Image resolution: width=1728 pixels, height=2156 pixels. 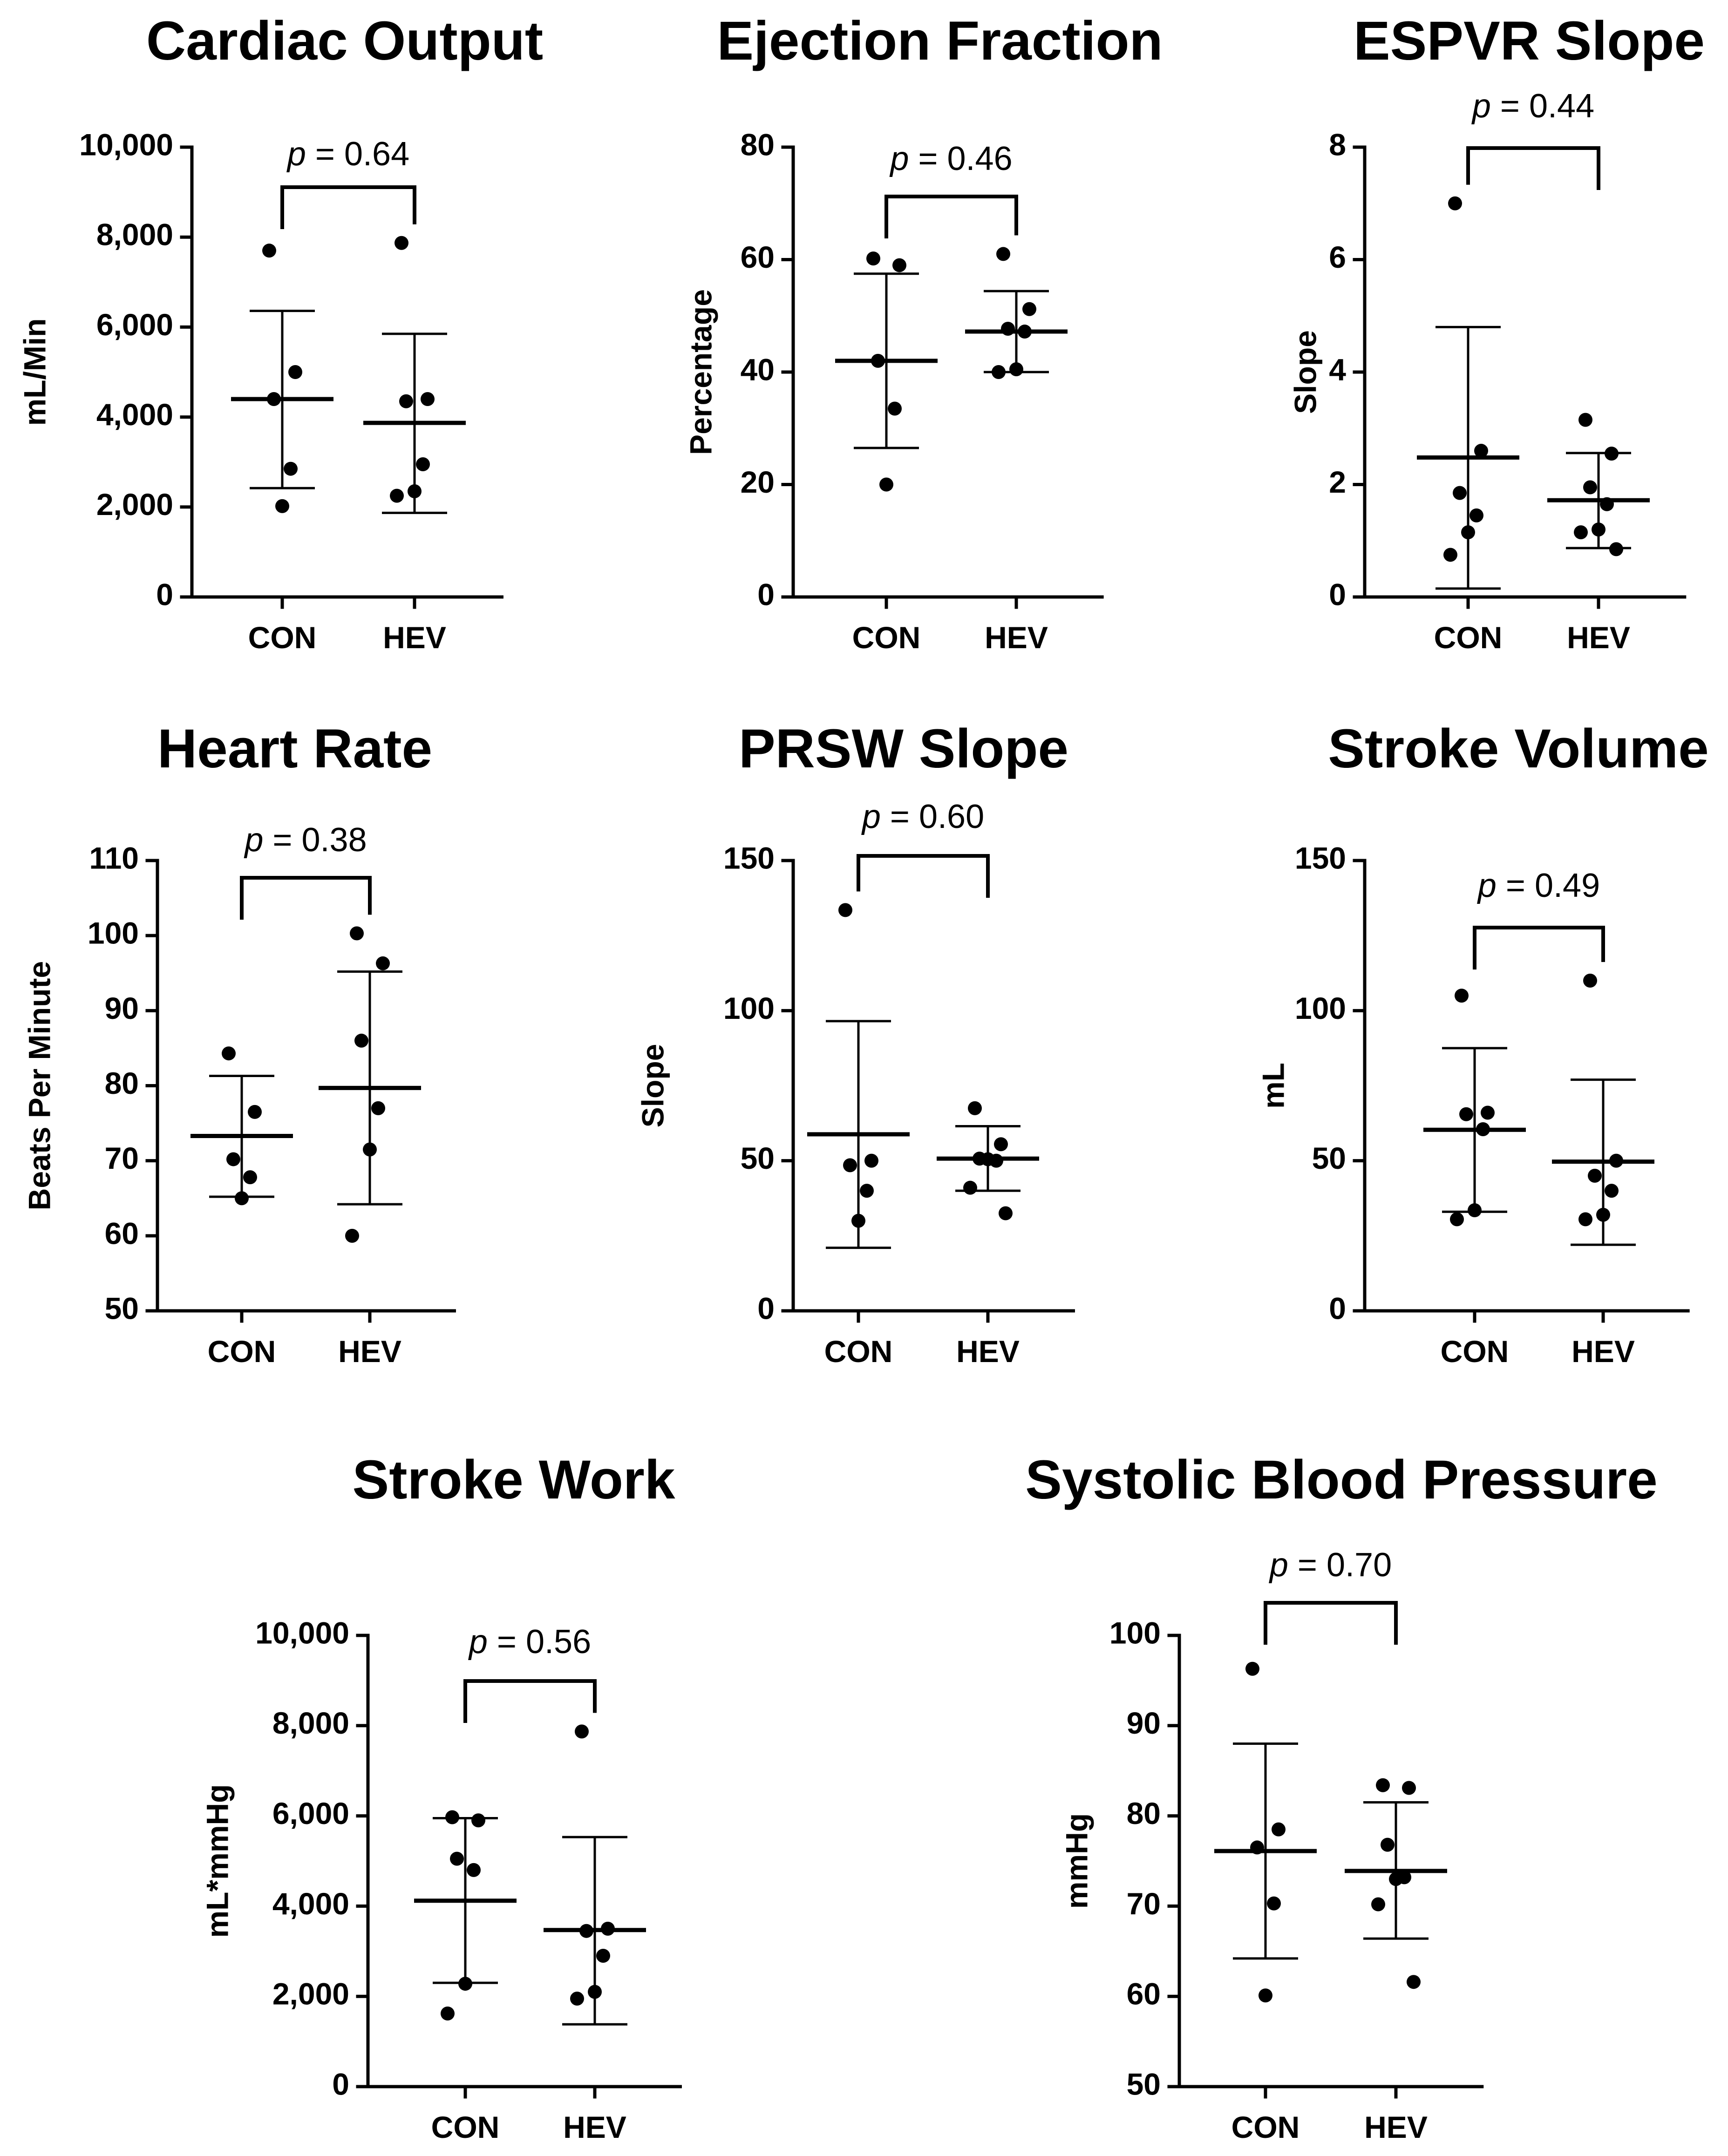 What do you see at coordinates (122, 1008) in the screenshot?
I see `y-tick-label: 90` at bounding box center [122, 1008].